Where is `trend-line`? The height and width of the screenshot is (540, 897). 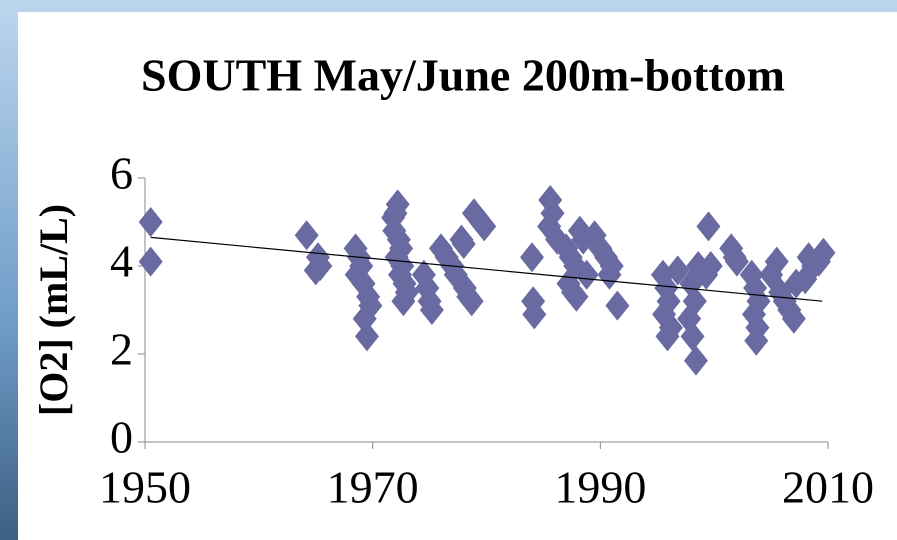 trend-line is located at coordinates (486, 269).